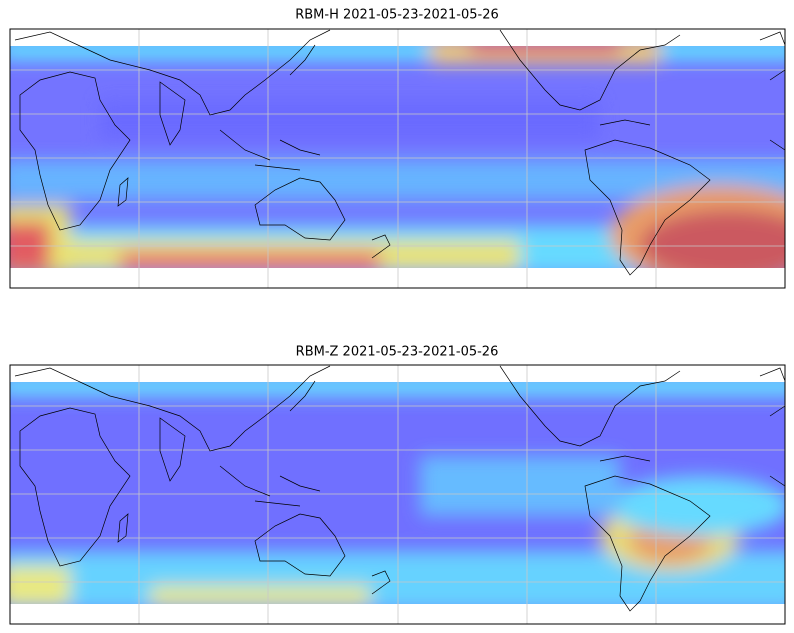 The height and width of the screenshot is (633, 794). What do you see at coordinates (397, 15) in the screenshot?
I see `map-title: RBM-H 2021-05-23-2021-05-26` at bounding box center [397, 15].